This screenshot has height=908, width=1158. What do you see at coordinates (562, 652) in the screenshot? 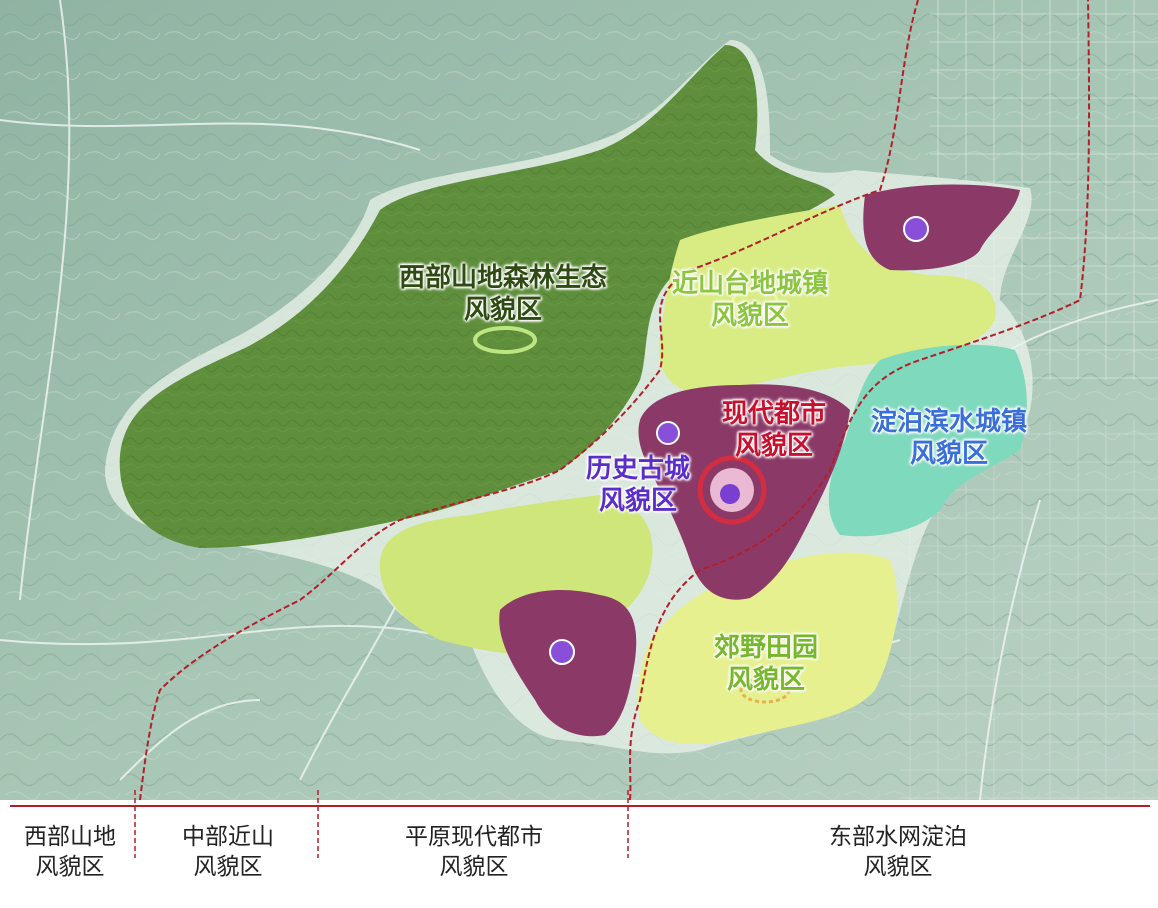
I see `node-marker-southwest` at bounding box center [562, 652].